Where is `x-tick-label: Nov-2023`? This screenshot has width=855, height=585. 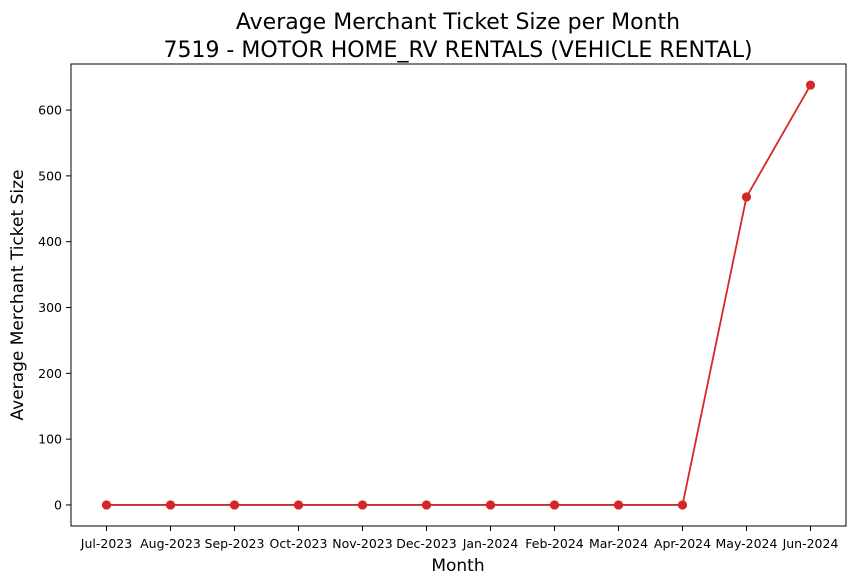 x-tick-label: Nov-2023 is located at coordinates (362, 543).